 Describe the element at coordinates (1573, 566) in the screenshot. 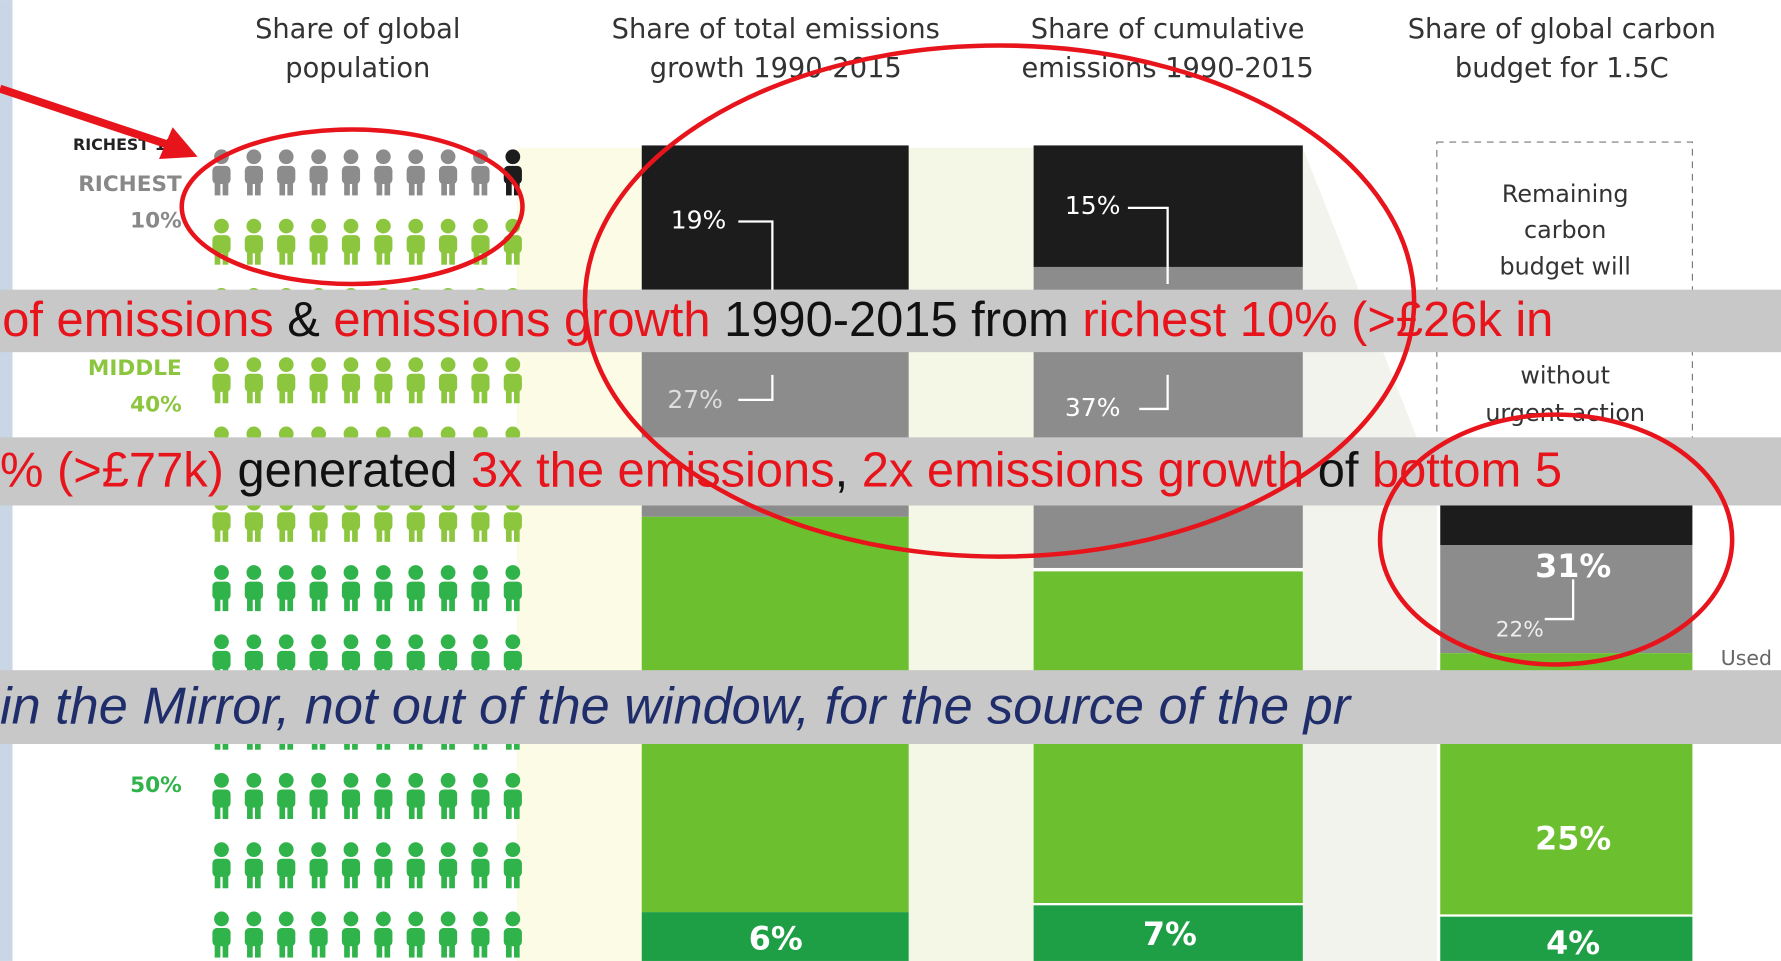

I see `bar-label: 31%` at that location.